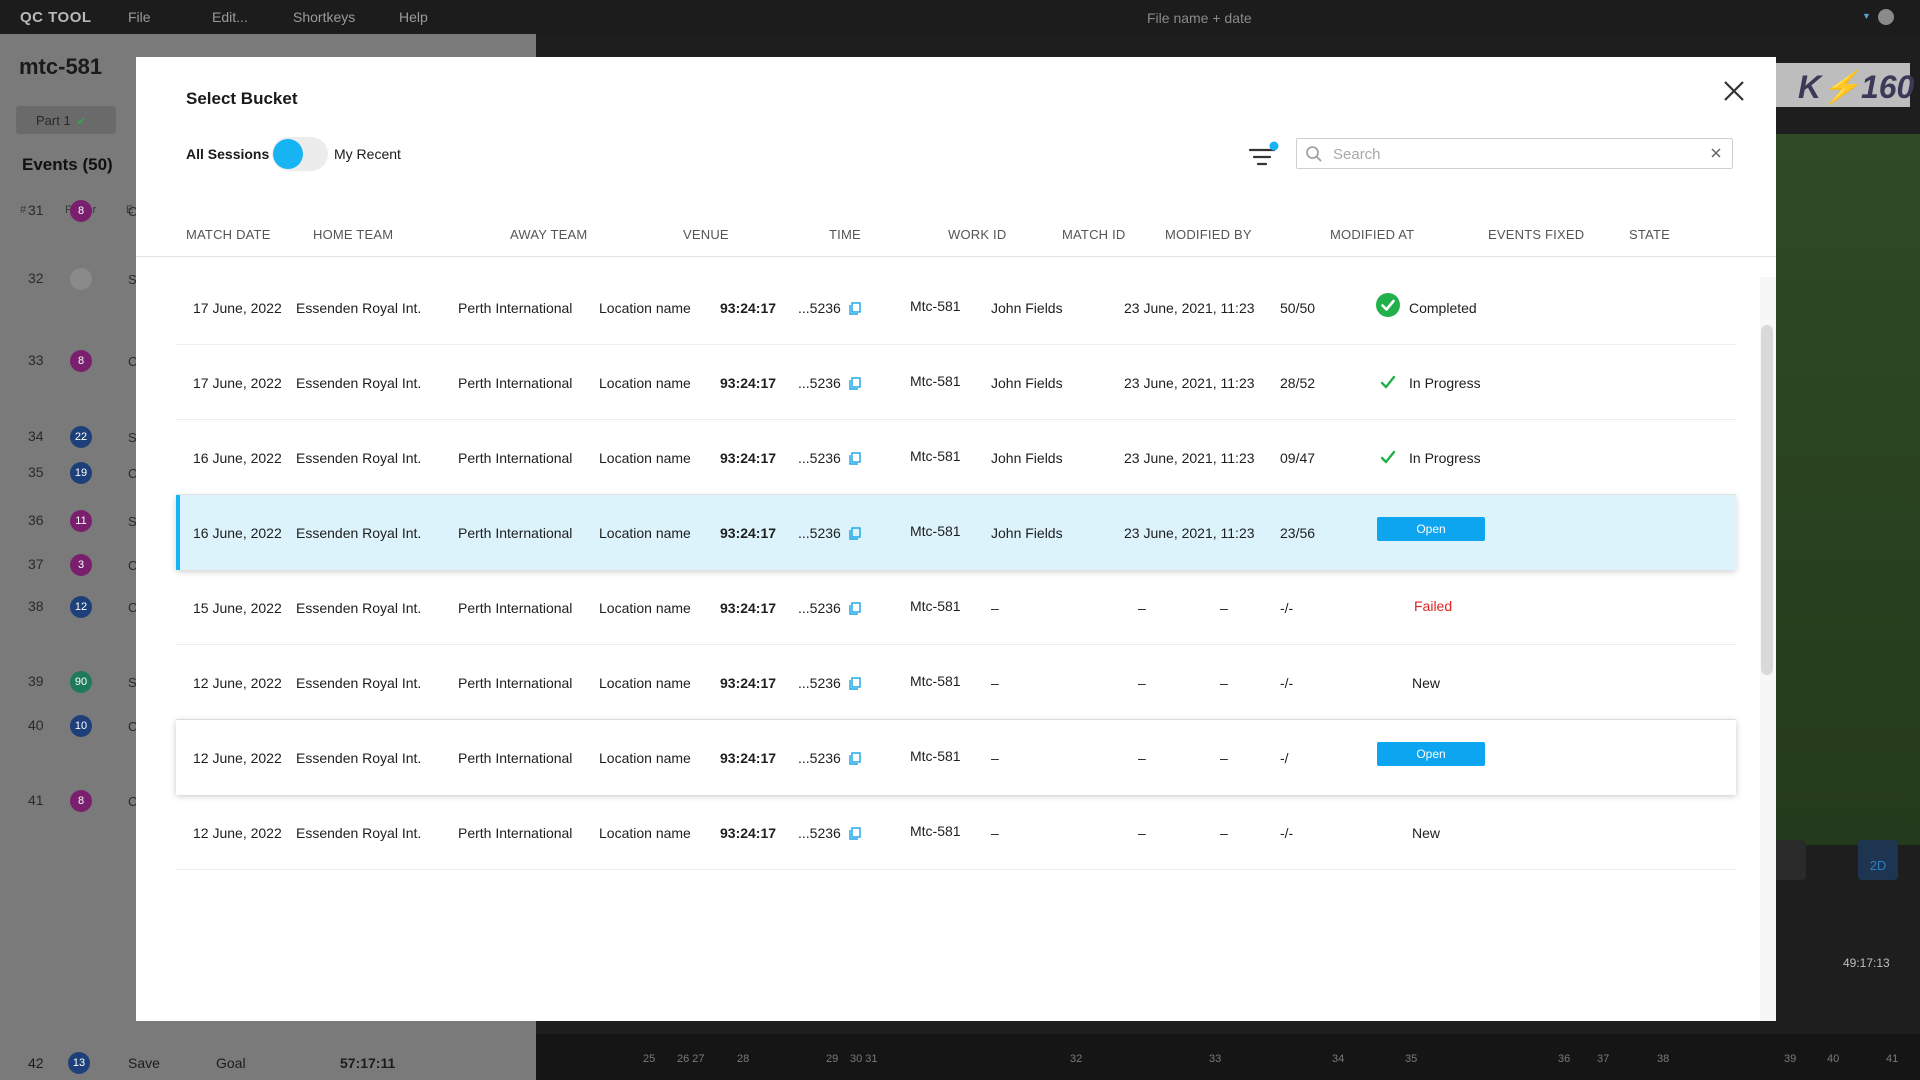 Image resolution: width=1920 pixels, height=1080 pixels. I want to click on list-item: 32 S, so click(80, 289).